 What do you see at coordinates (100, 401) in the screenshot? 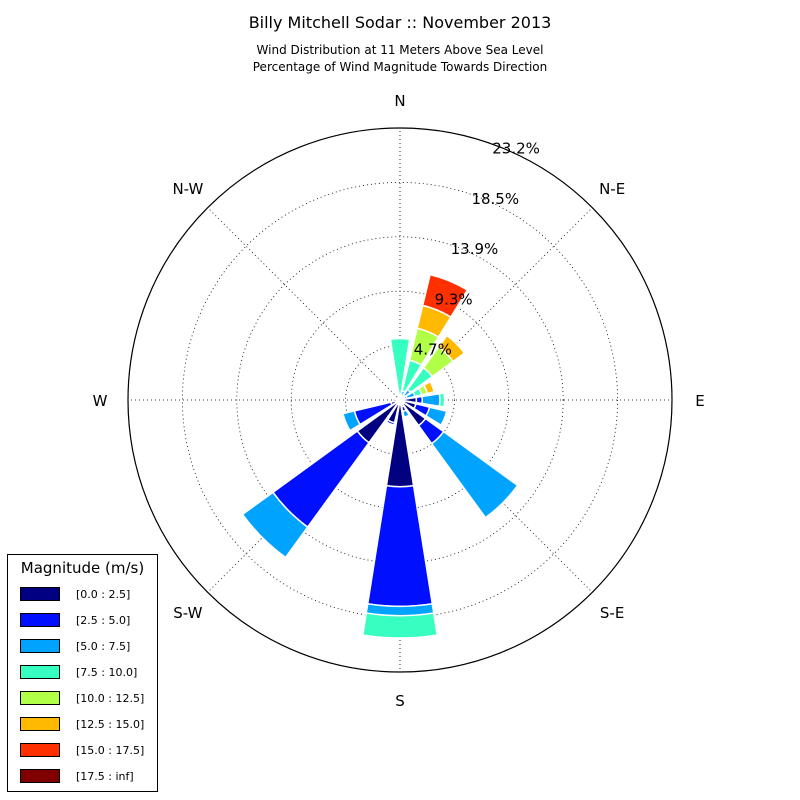
I see `direction-label-w: W` at bounding box center [100, 401].